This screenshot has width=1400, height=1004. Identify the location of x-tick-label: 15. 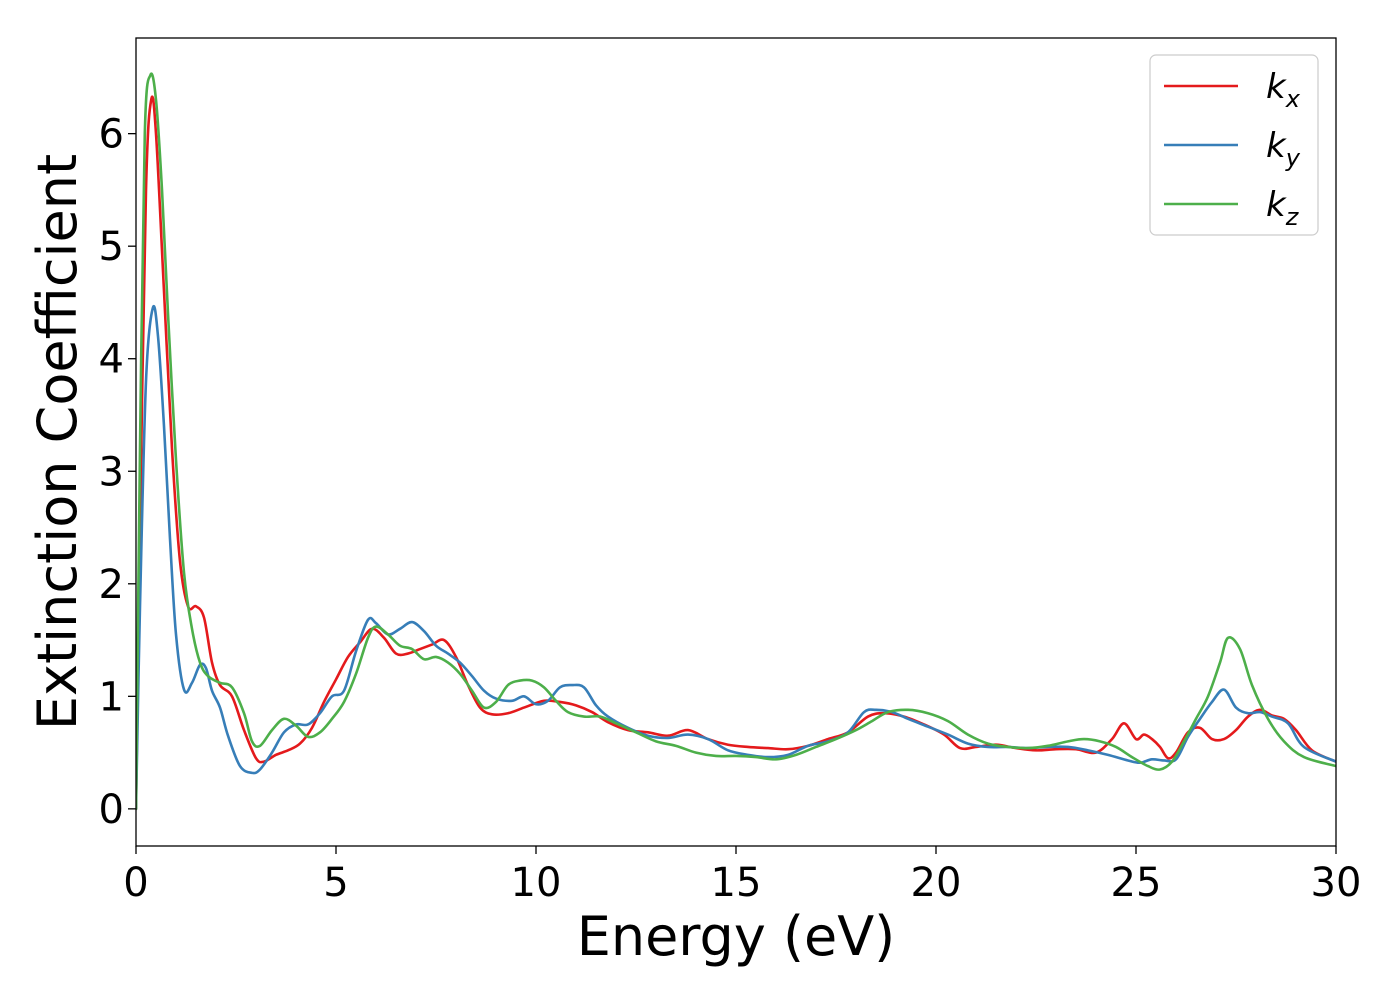
(736, 883).